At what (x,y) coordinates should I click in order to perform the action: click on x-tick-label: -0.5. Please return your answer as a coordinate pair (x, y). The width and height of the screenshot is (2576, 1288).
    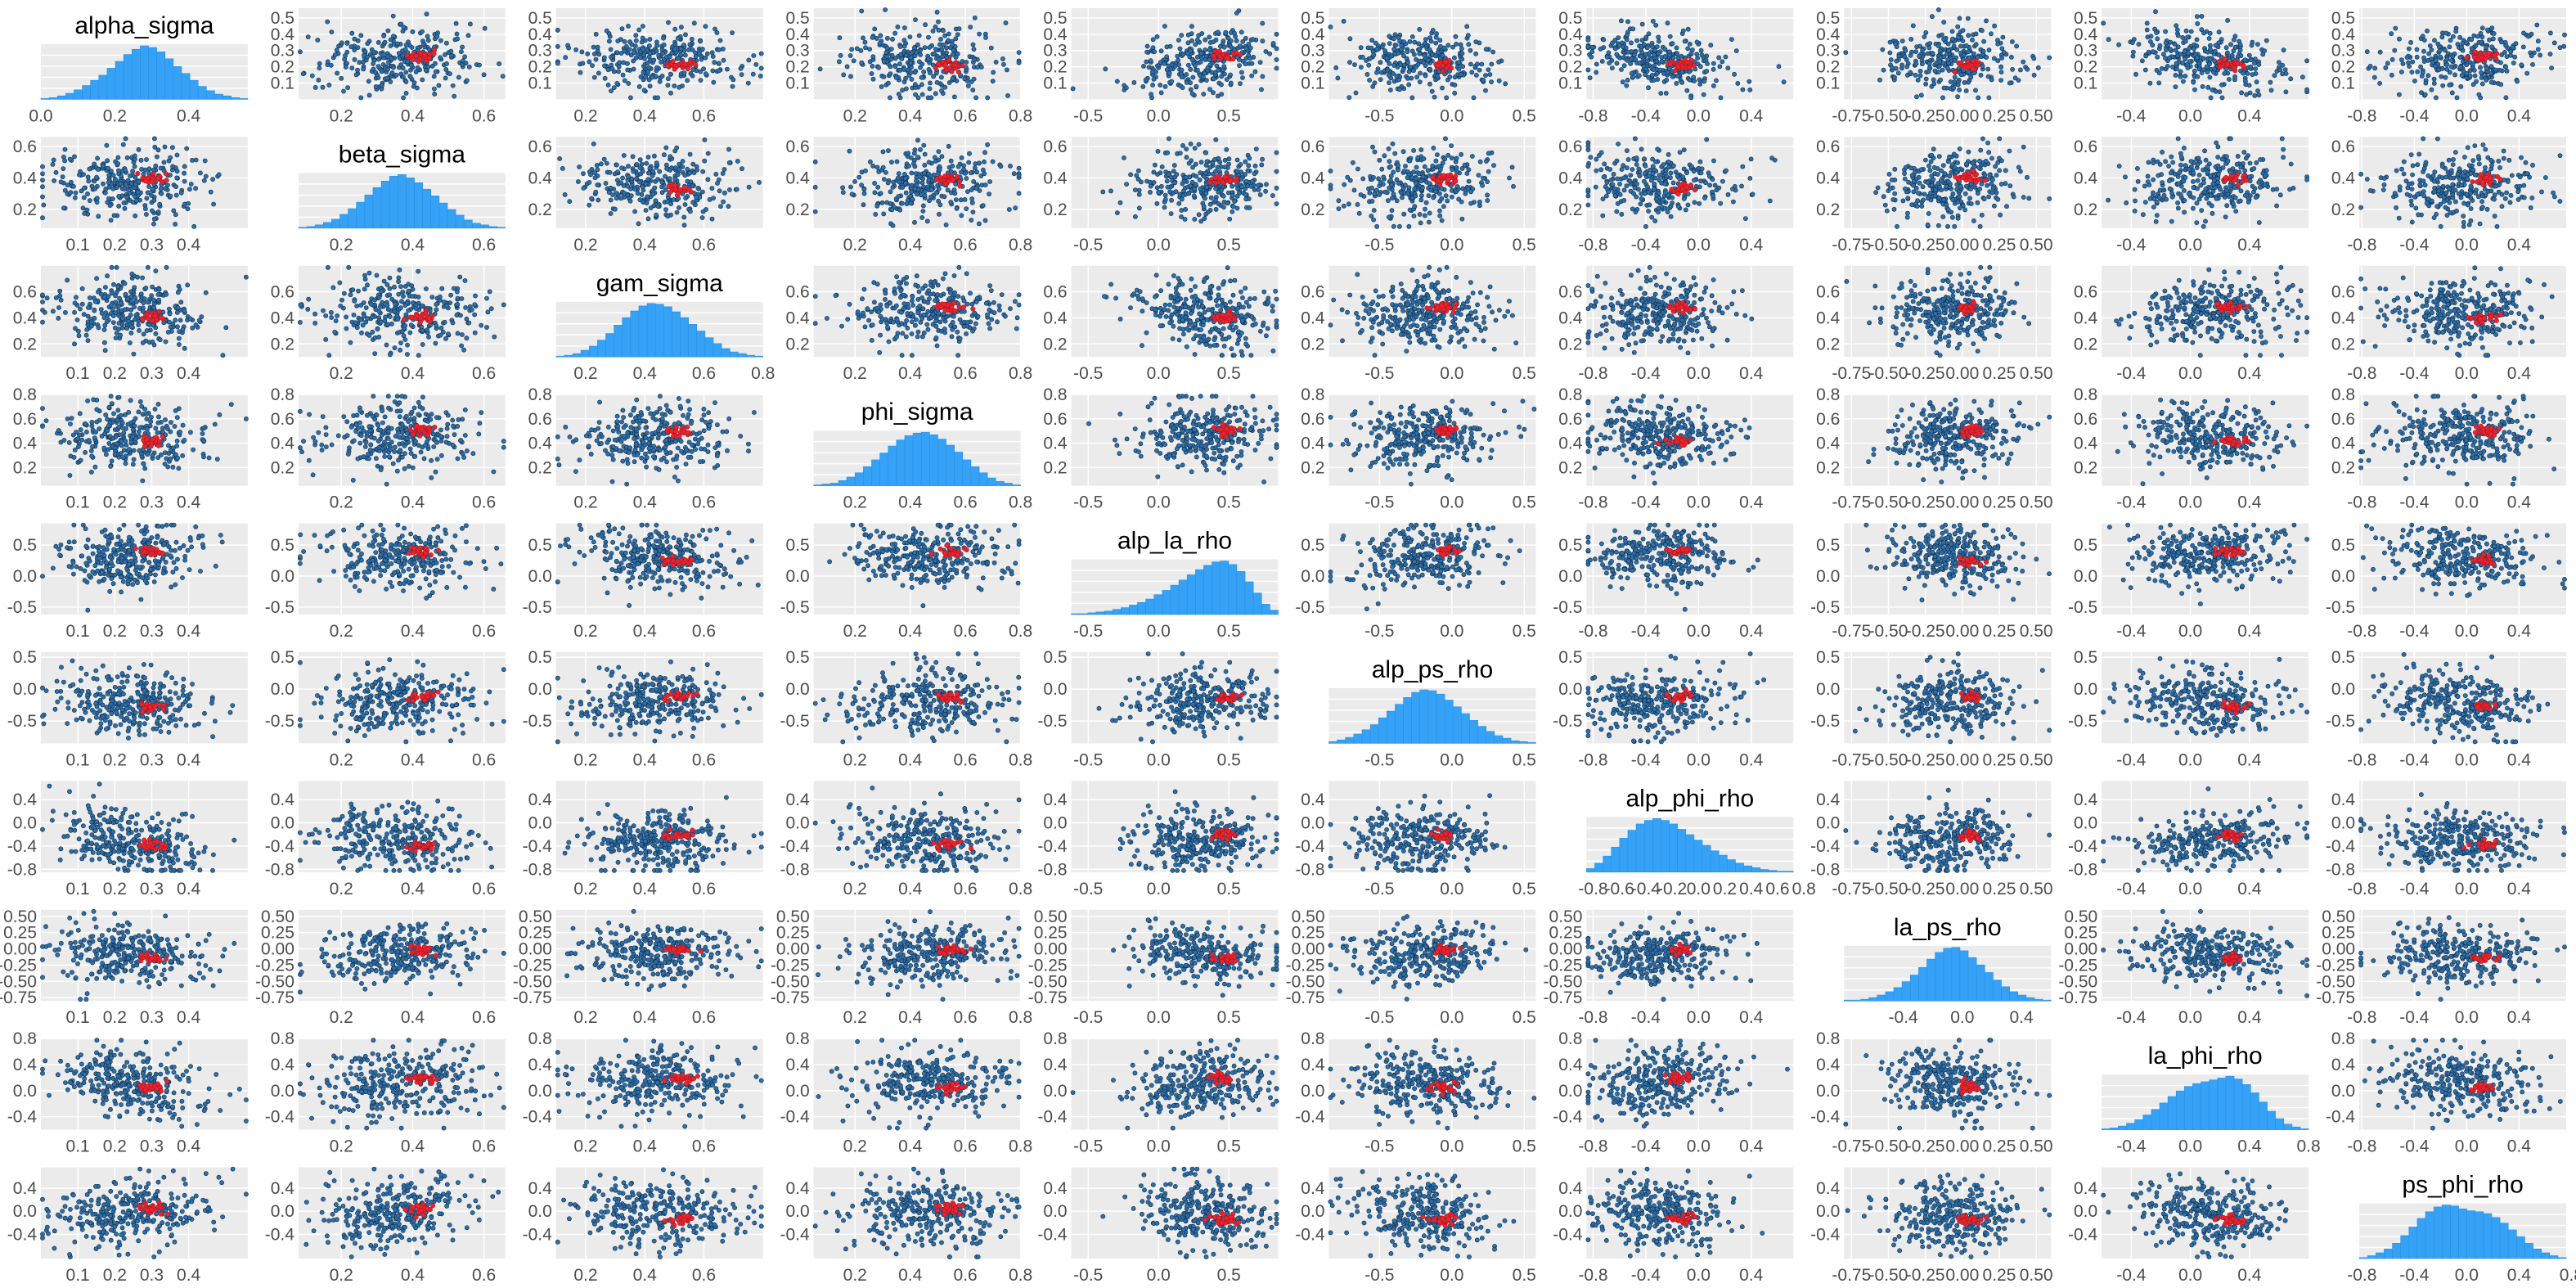
    Looking at the image, I should click on (1379, 115).